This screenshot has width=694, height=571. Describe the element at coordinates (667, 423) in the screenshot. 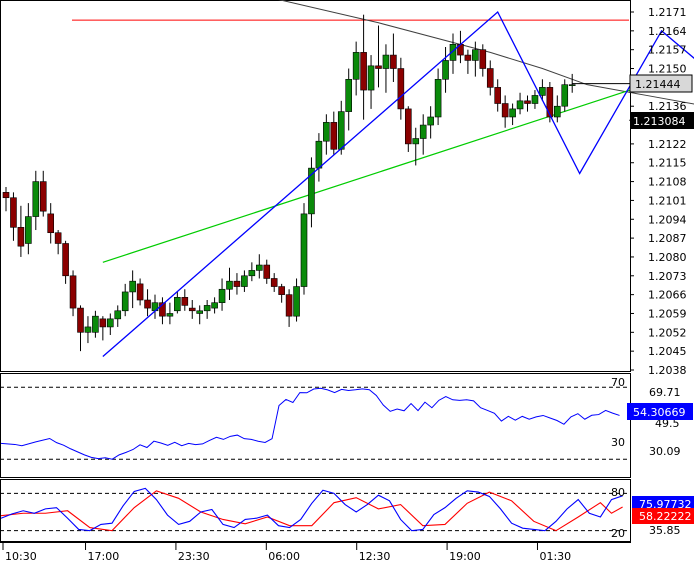

I see `rsi-partial-label: 49.5` at that location.